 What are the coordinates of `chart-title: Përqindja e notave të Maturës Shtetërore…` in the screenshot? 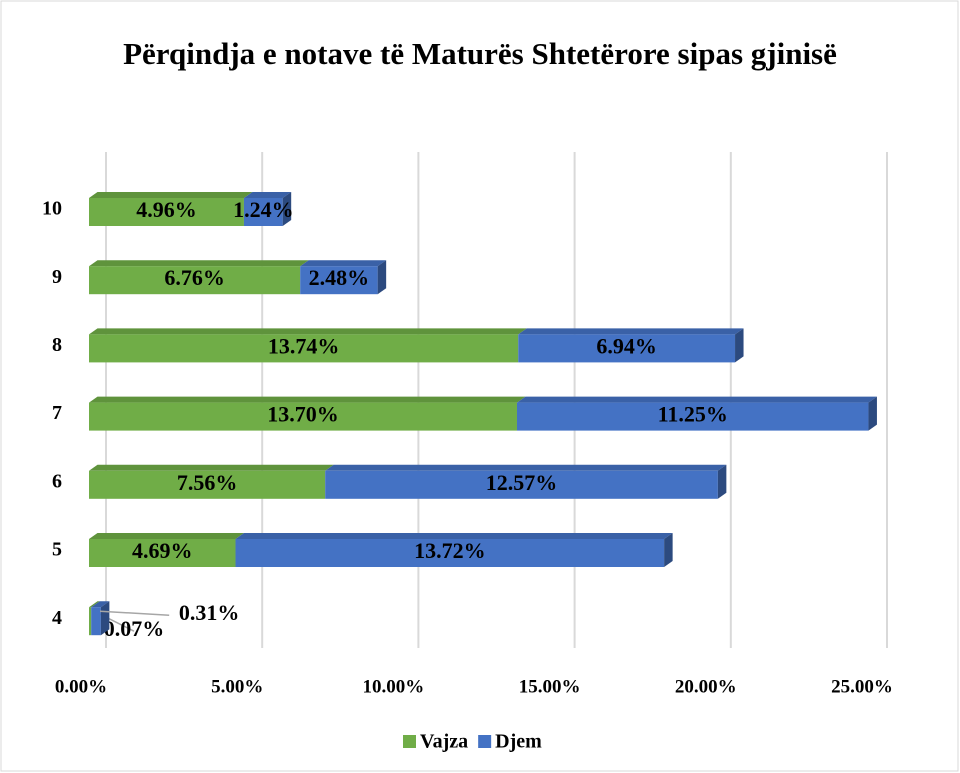 It's located at (480, 53).